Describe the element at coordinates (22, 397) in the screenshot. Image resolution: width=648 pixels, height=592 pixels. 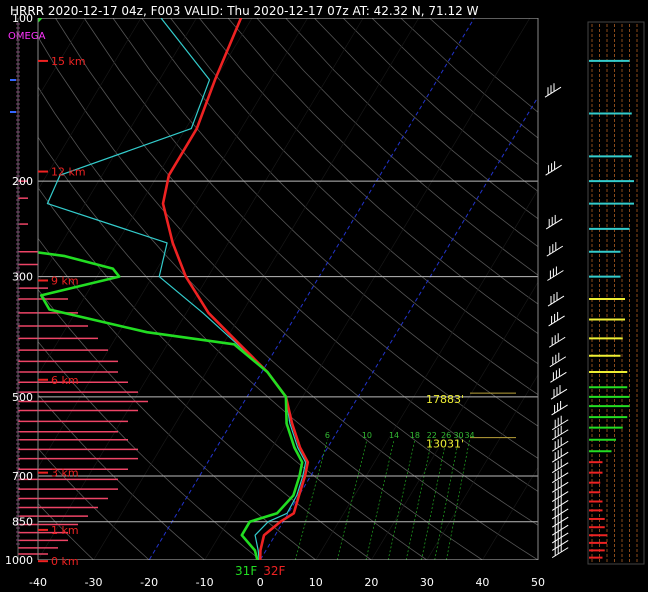
I see `pressure-tick-label: 500` at that location.